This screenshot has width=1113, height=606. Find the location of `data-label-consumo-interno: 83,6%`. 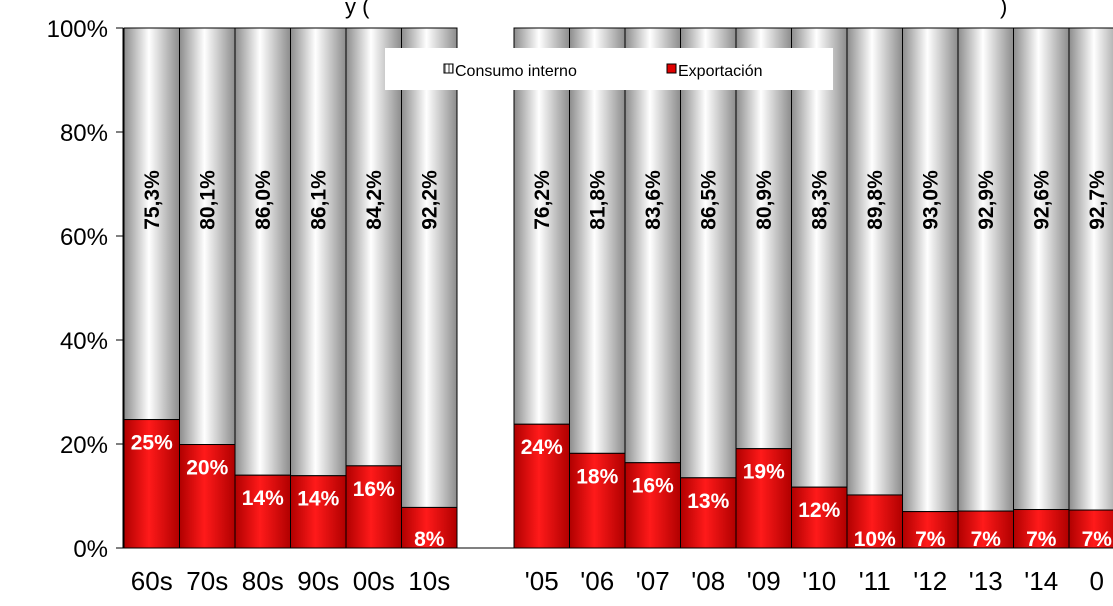

data-label-consumo-interno: 83,6% is located at coordinates (653, 200).